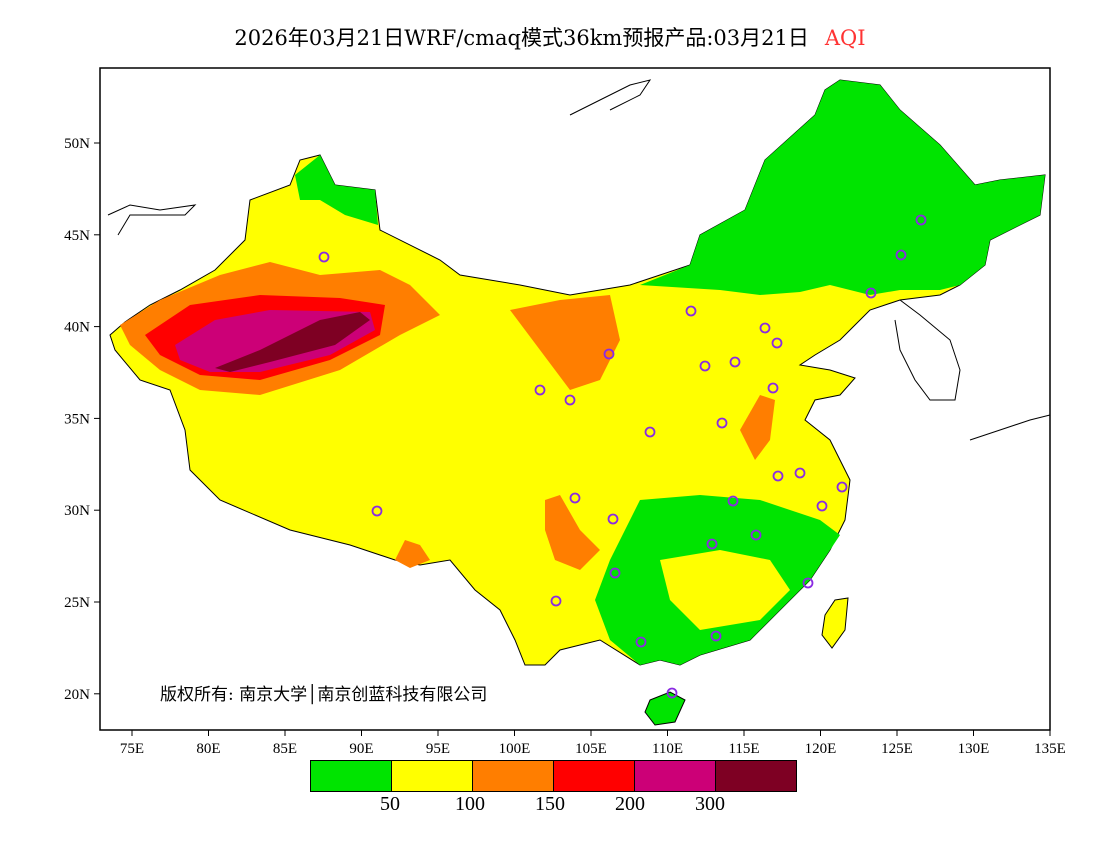 This screenshot has width=1100, height=850. What do you see at coordinates (132, 749) in the screenshot?
I see `lon-tick-label: 75E` at bounding box center [132, 749].